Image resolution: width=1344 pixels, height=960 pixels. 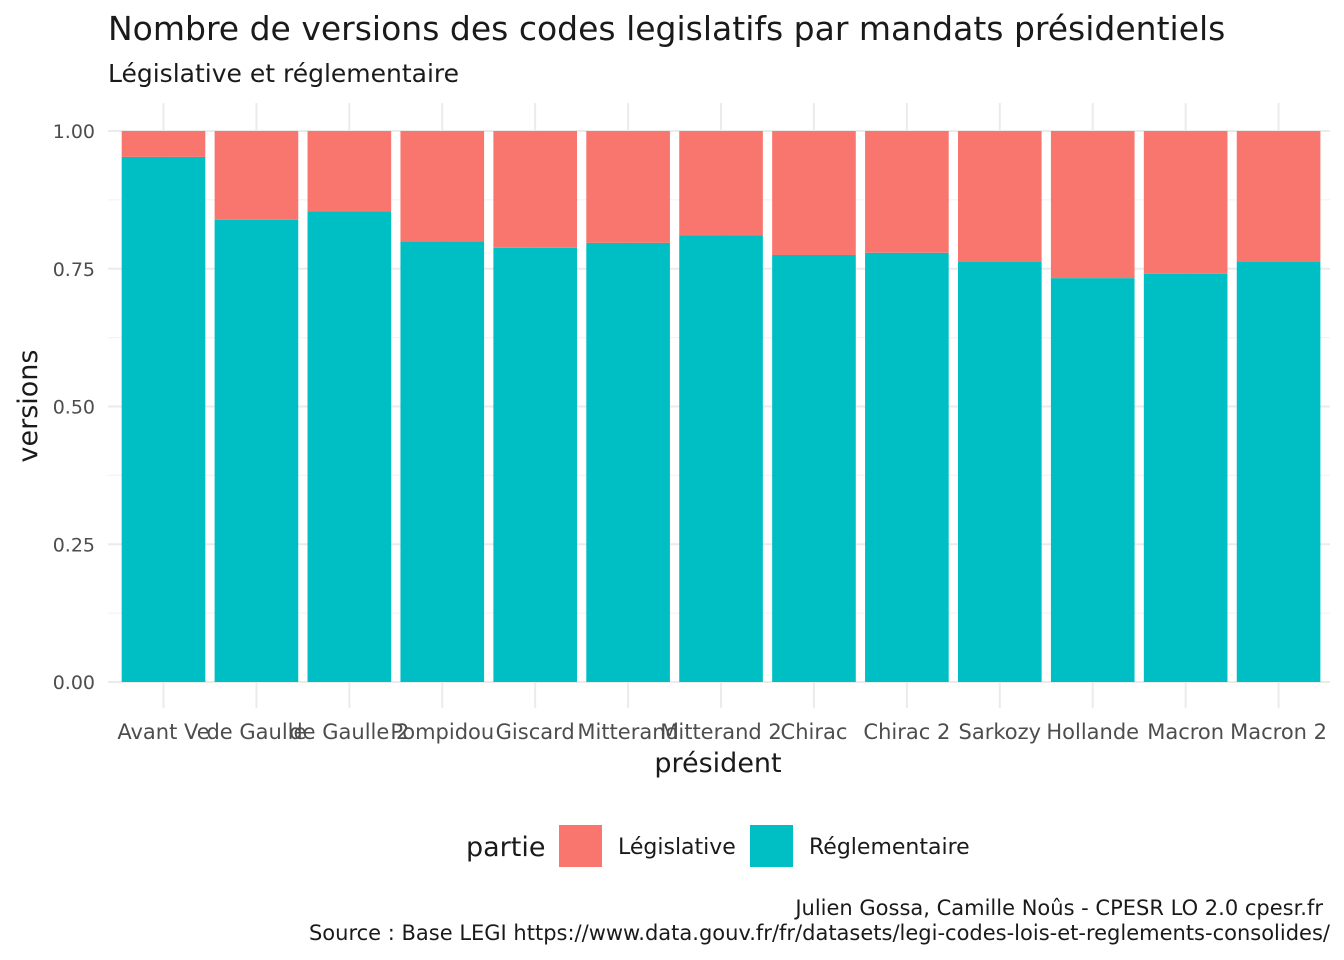 I want to click on y-axis-ticks: 0.00 0.25 0.50 0.75 1.00, so click(x=74, y=407).